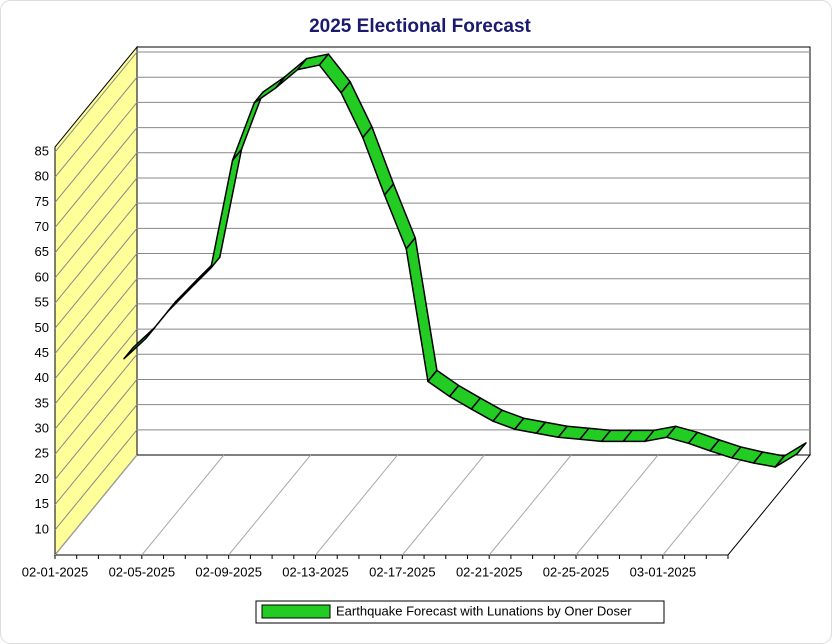 This screenshot has height=644, width=832. I want to click on y-tick-label: 15, so click(42, 503).